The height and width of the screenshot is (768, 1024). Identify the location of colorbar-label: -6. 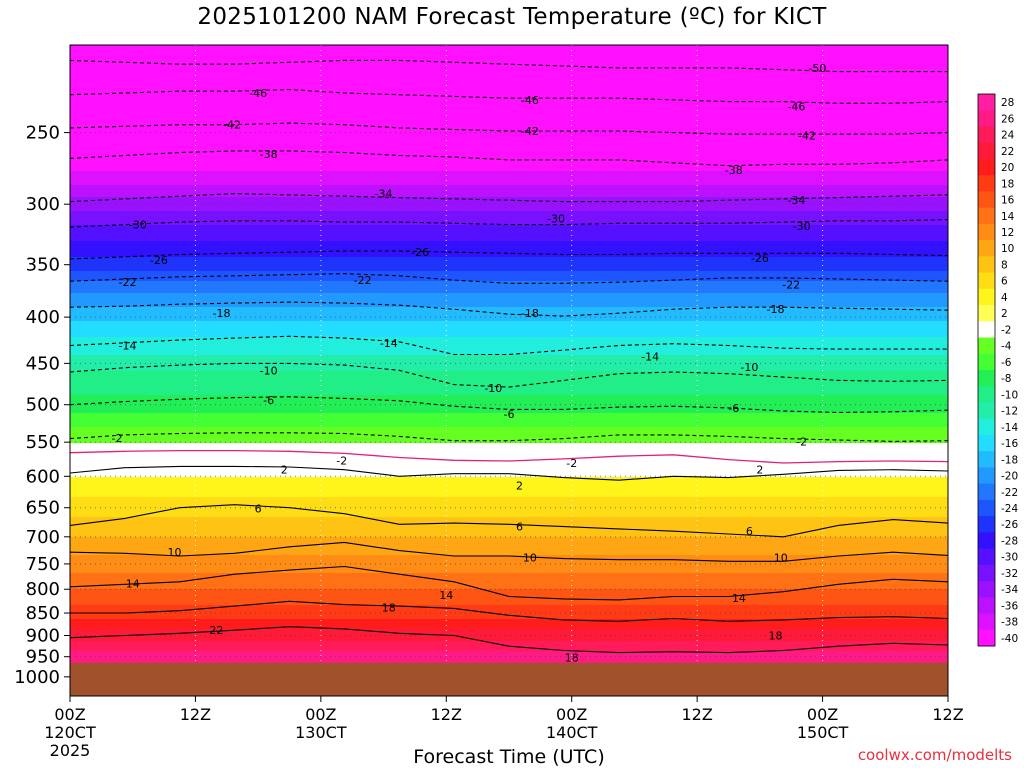
(1006, 363).